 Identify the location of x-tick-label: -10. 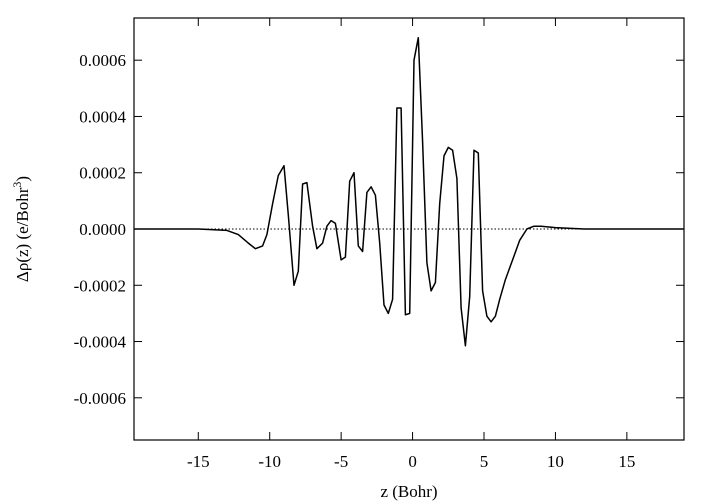
(269, 461).